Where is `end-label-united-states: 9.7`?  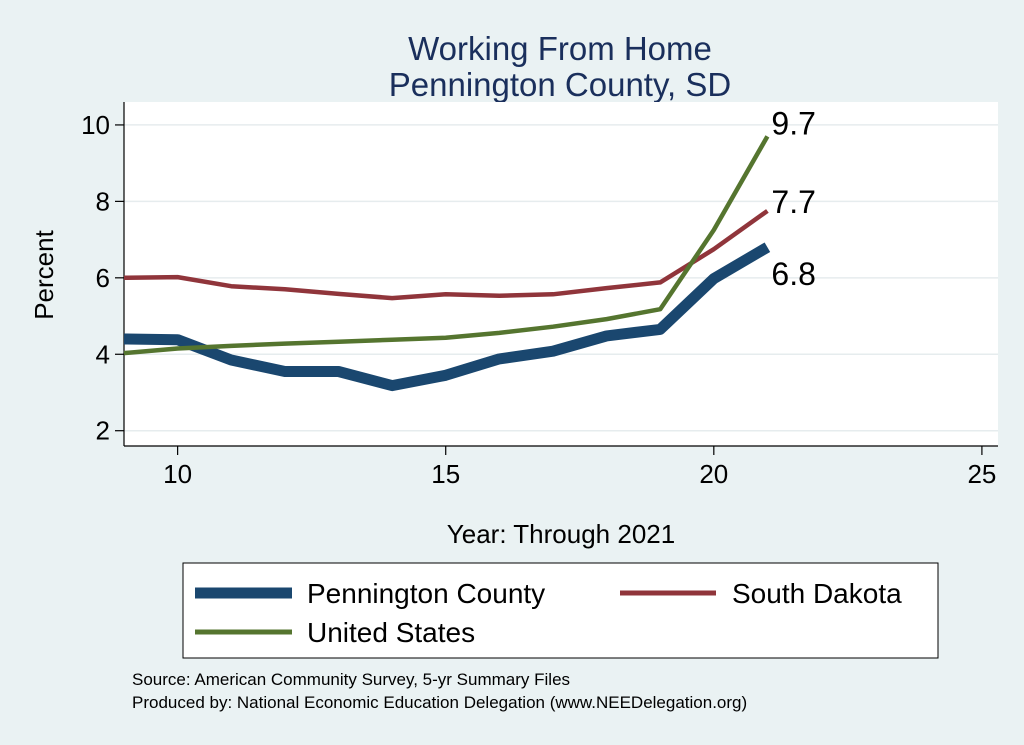
end-label-united-states: 9.7 is located at coordinates (793, 123).